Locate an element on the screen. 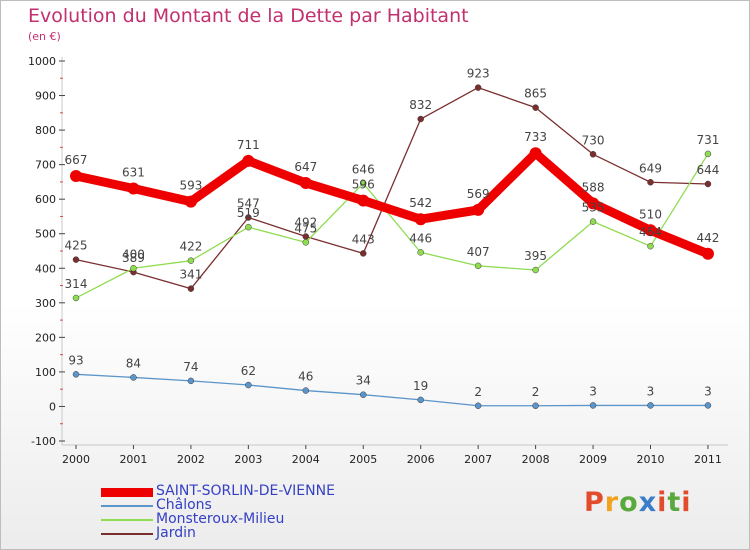 Image resolution: width=750 pixels, height=550 pixels. data-label: 730 is located at coordinates (593, 140).